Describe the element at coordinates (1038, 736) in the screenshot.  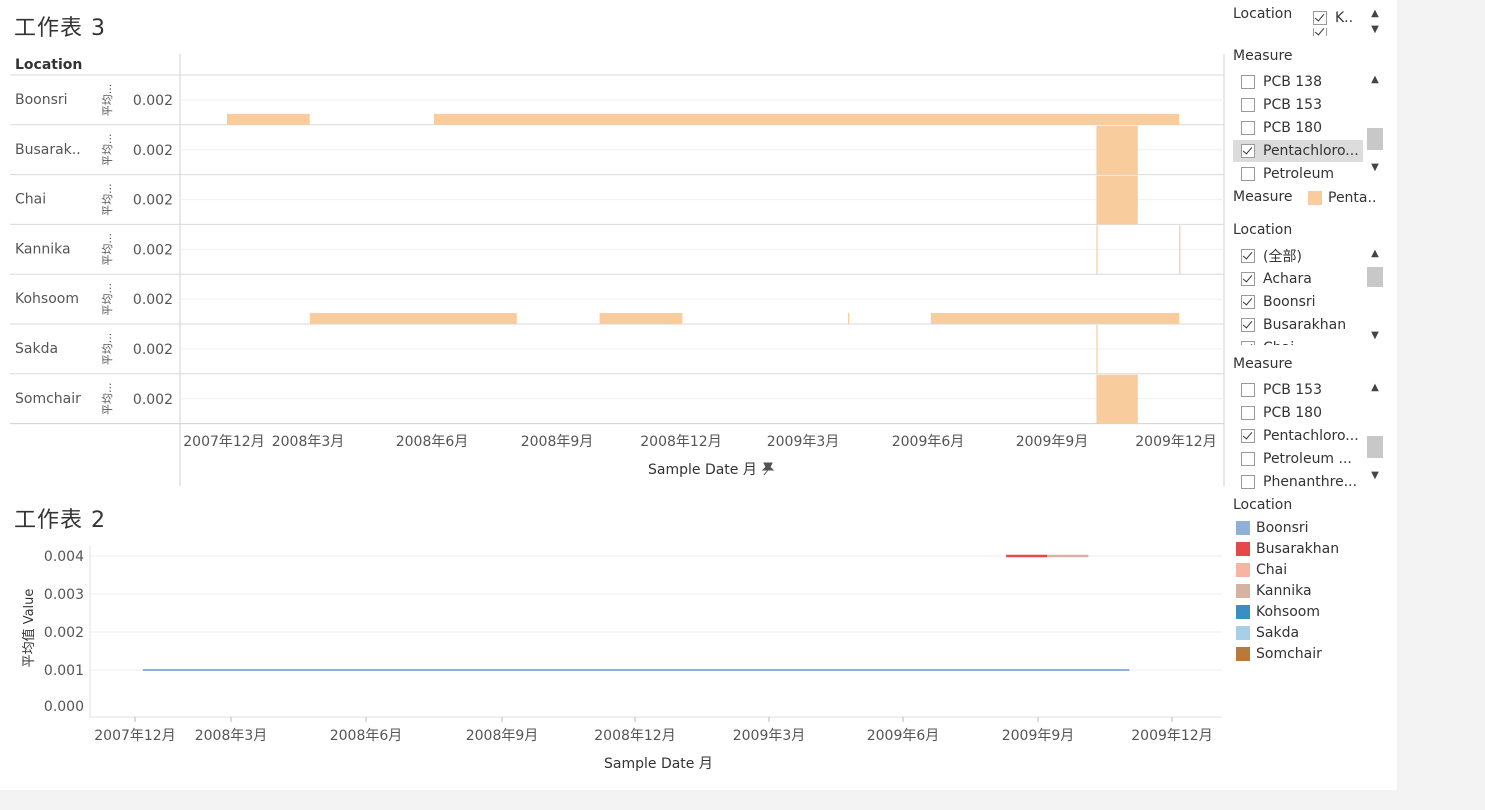
I see `x-tick-label: 2009年9月` at that location.